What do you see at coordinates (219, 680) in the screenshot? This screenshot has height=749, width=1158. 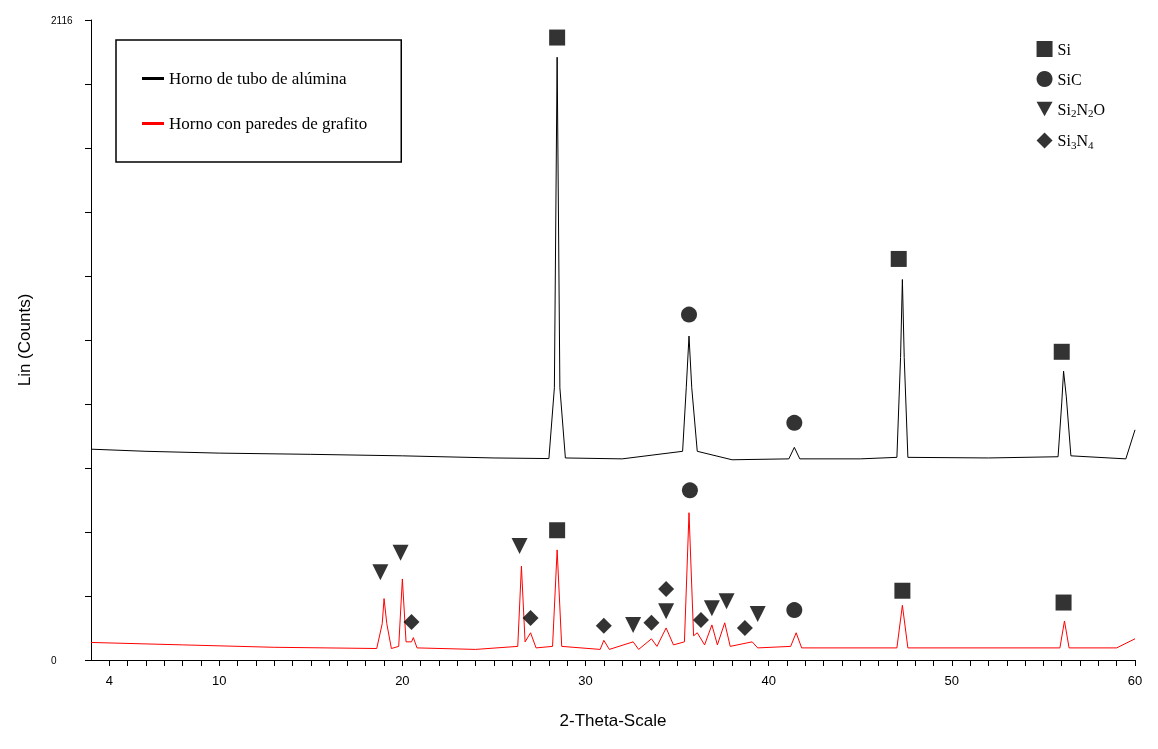 I see `x-tick-label: 10` at bounding box center [219, 680].